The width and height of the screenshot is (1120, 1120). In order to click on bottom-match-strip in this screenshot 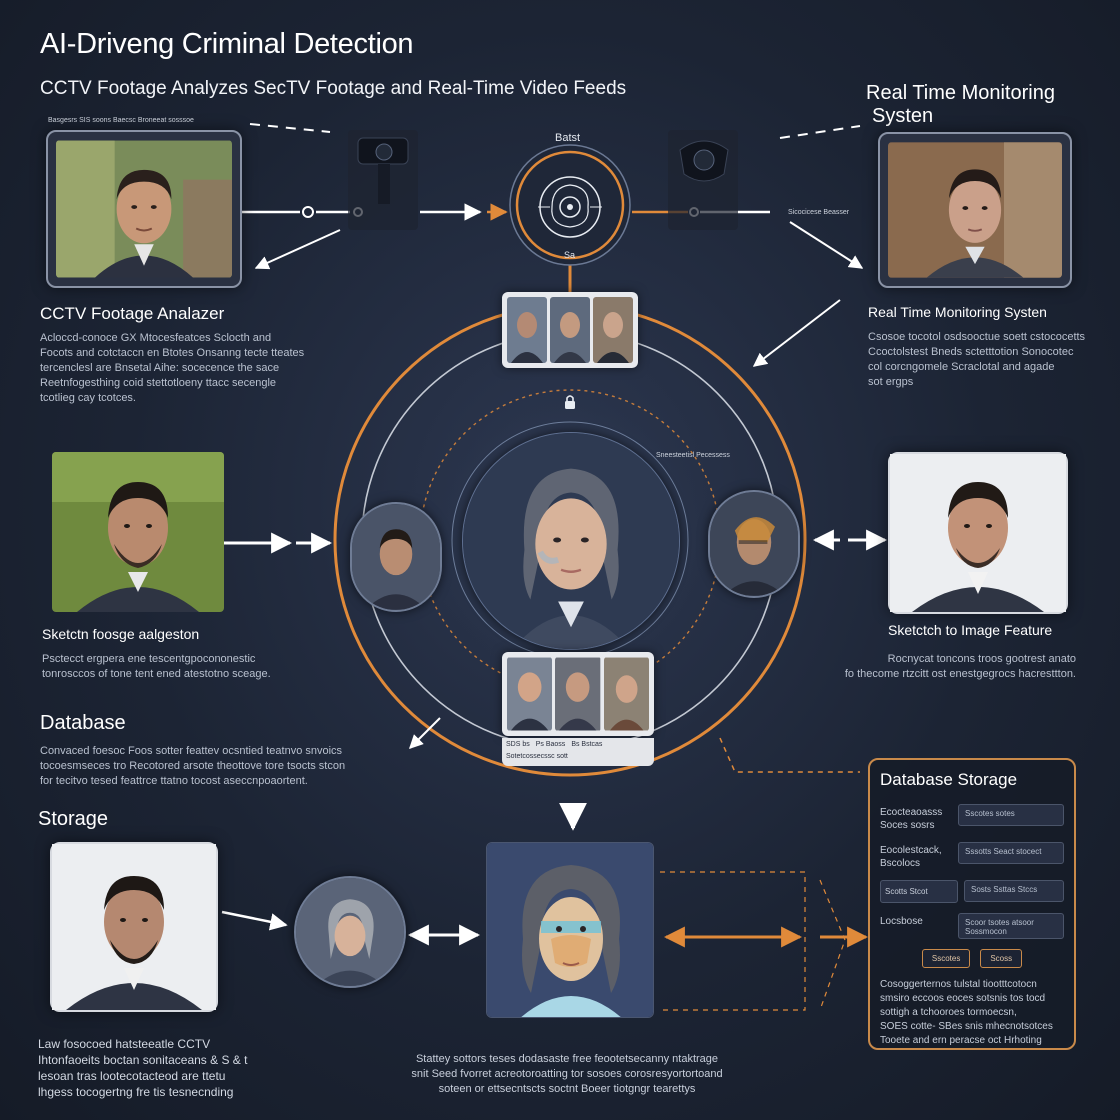, I will do `click(578, 694)`.